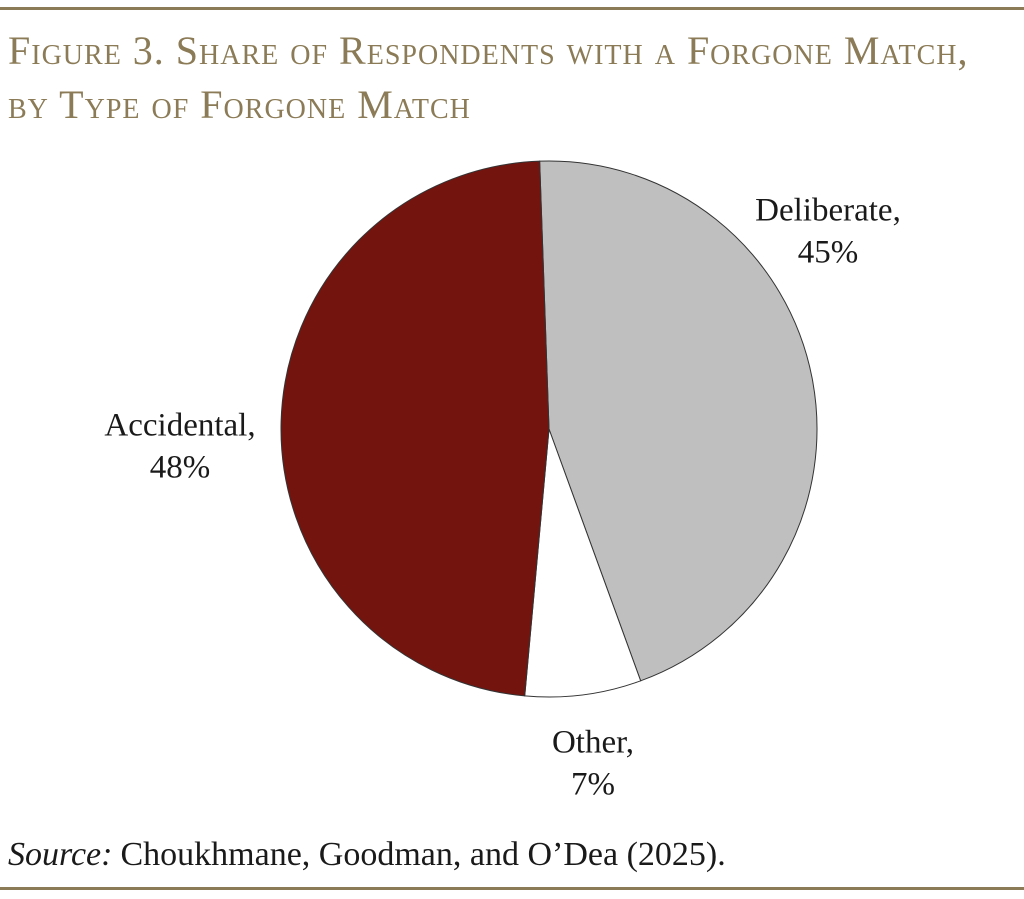 Image resolution: width=1024 pixels, height=899 pixels. I want to click on top-rule, so click(512, 8).